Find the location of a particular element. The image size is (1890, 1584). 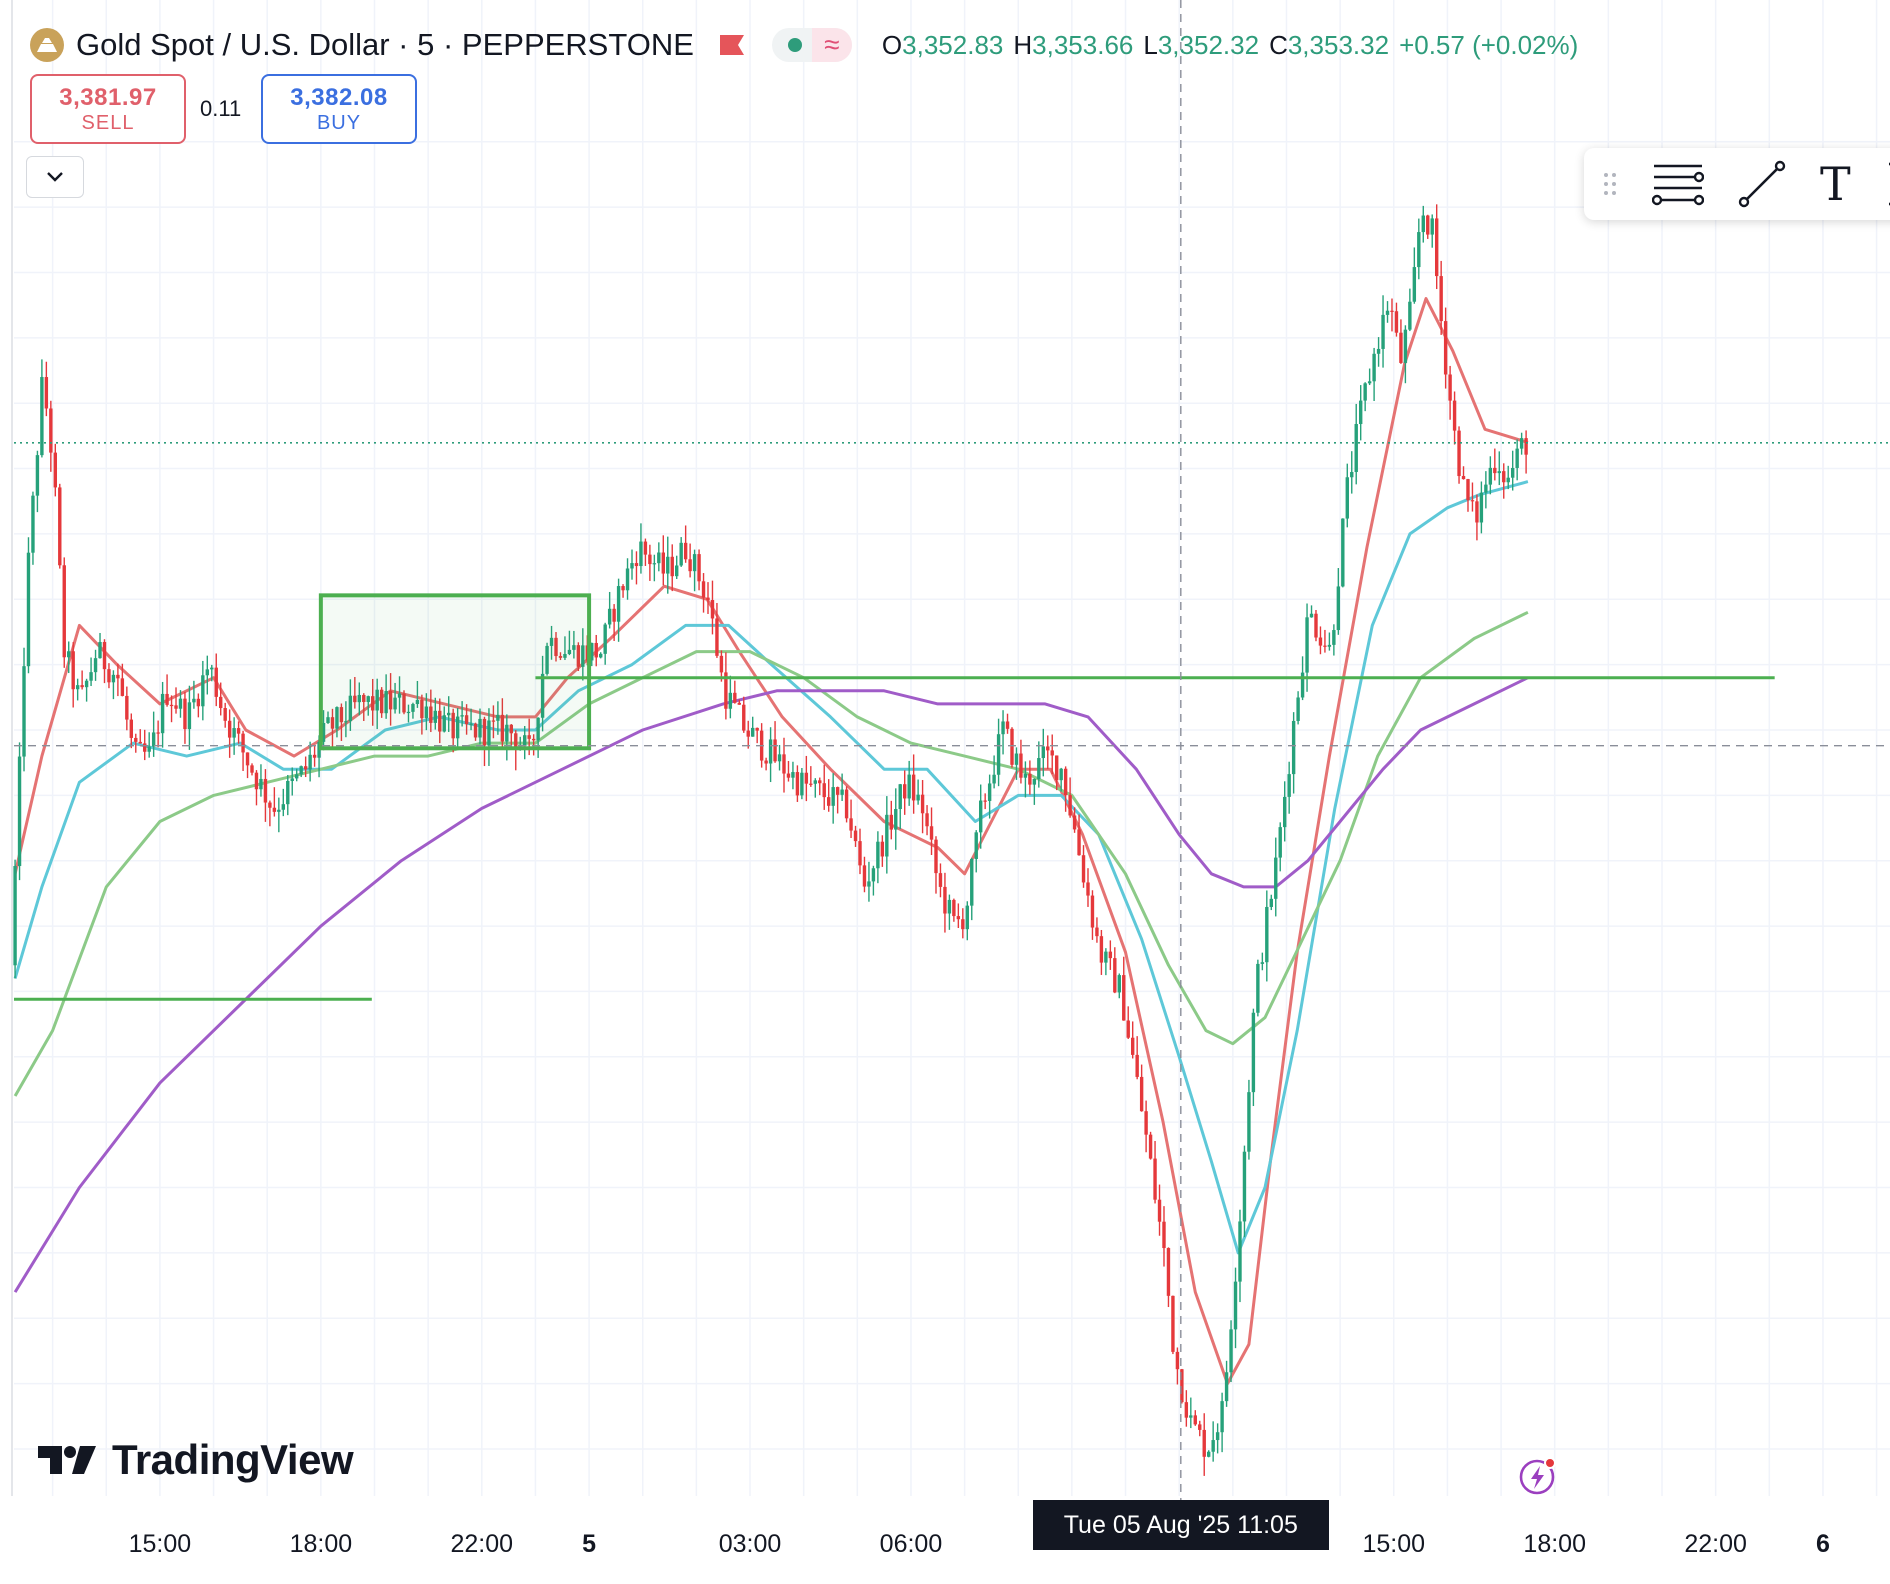

flag-icon is located at coordinates (731, 45).